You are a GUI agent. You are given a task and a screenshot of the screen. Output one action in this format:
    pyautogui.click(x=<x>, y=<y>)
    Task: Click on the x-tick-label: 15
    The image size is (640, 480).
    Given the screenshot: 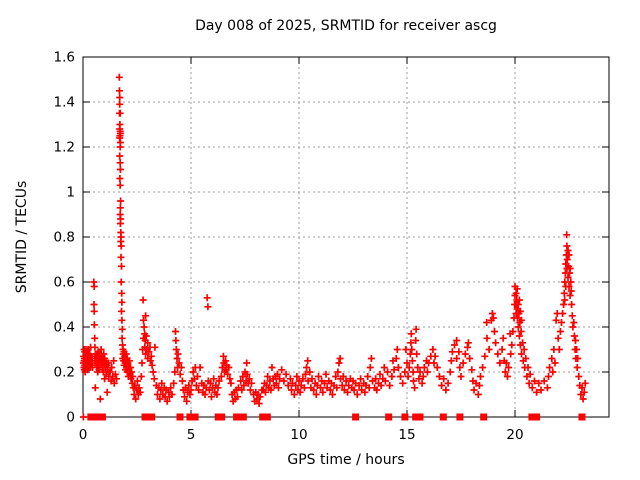 What is the action you would take?
    pyautogui.click(x=406, y=435)
    